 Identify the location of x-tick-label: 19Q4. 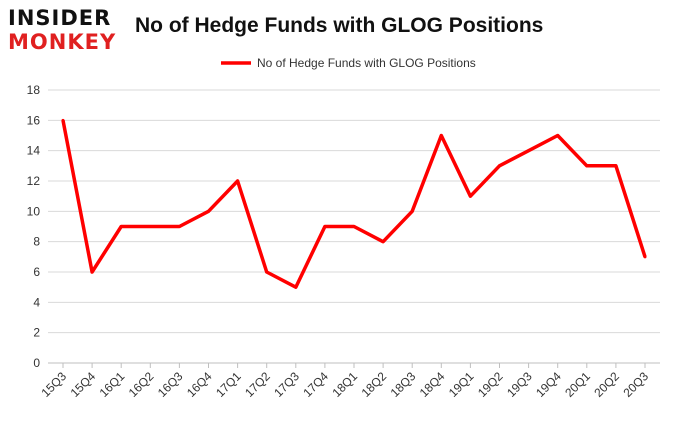
(548, 384).